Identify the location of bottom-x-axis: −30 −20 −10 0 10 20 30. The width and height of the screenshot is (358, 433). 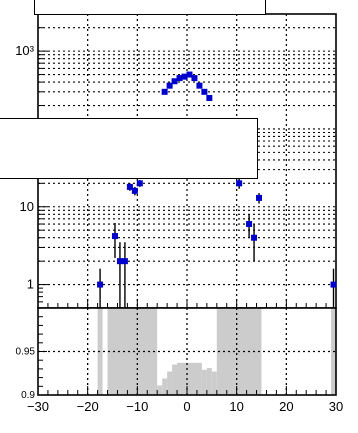
(185, 400).